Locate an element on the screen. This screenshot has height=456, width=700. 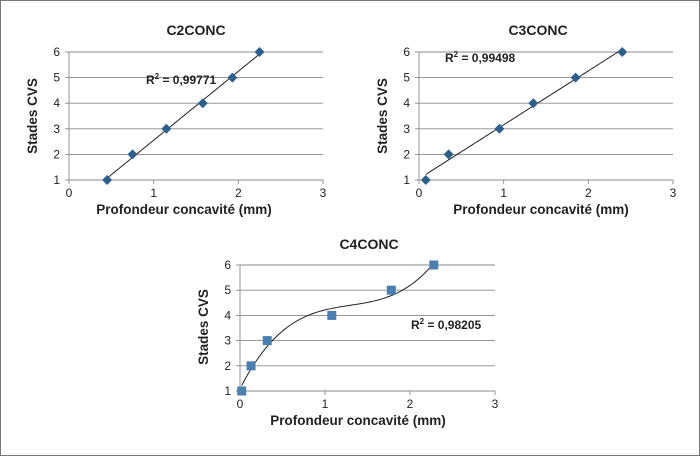
chart-title: C2CONC is located at coordinates (195, 30).